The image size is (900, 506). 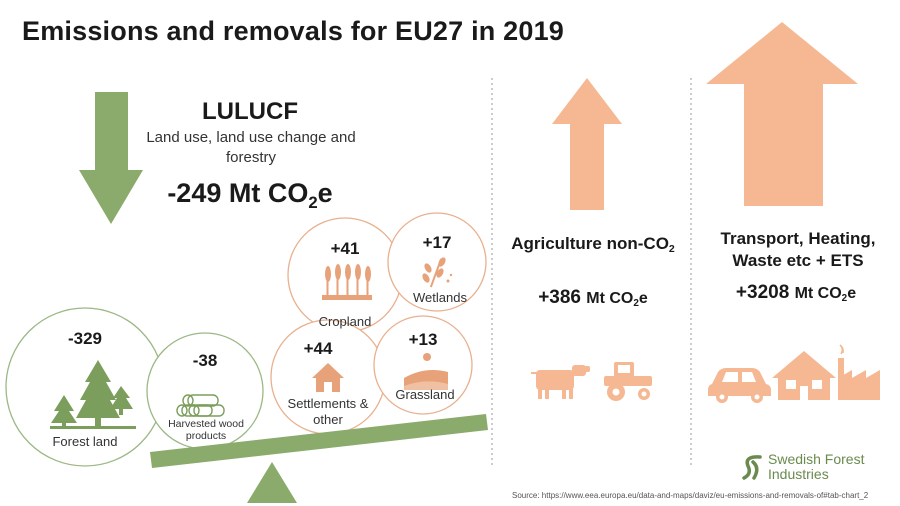 What do you see at coordinates (587, 144) in the screenshot?
I see `agriculture-up-arrow-icon` at bounding box center [587, 144].